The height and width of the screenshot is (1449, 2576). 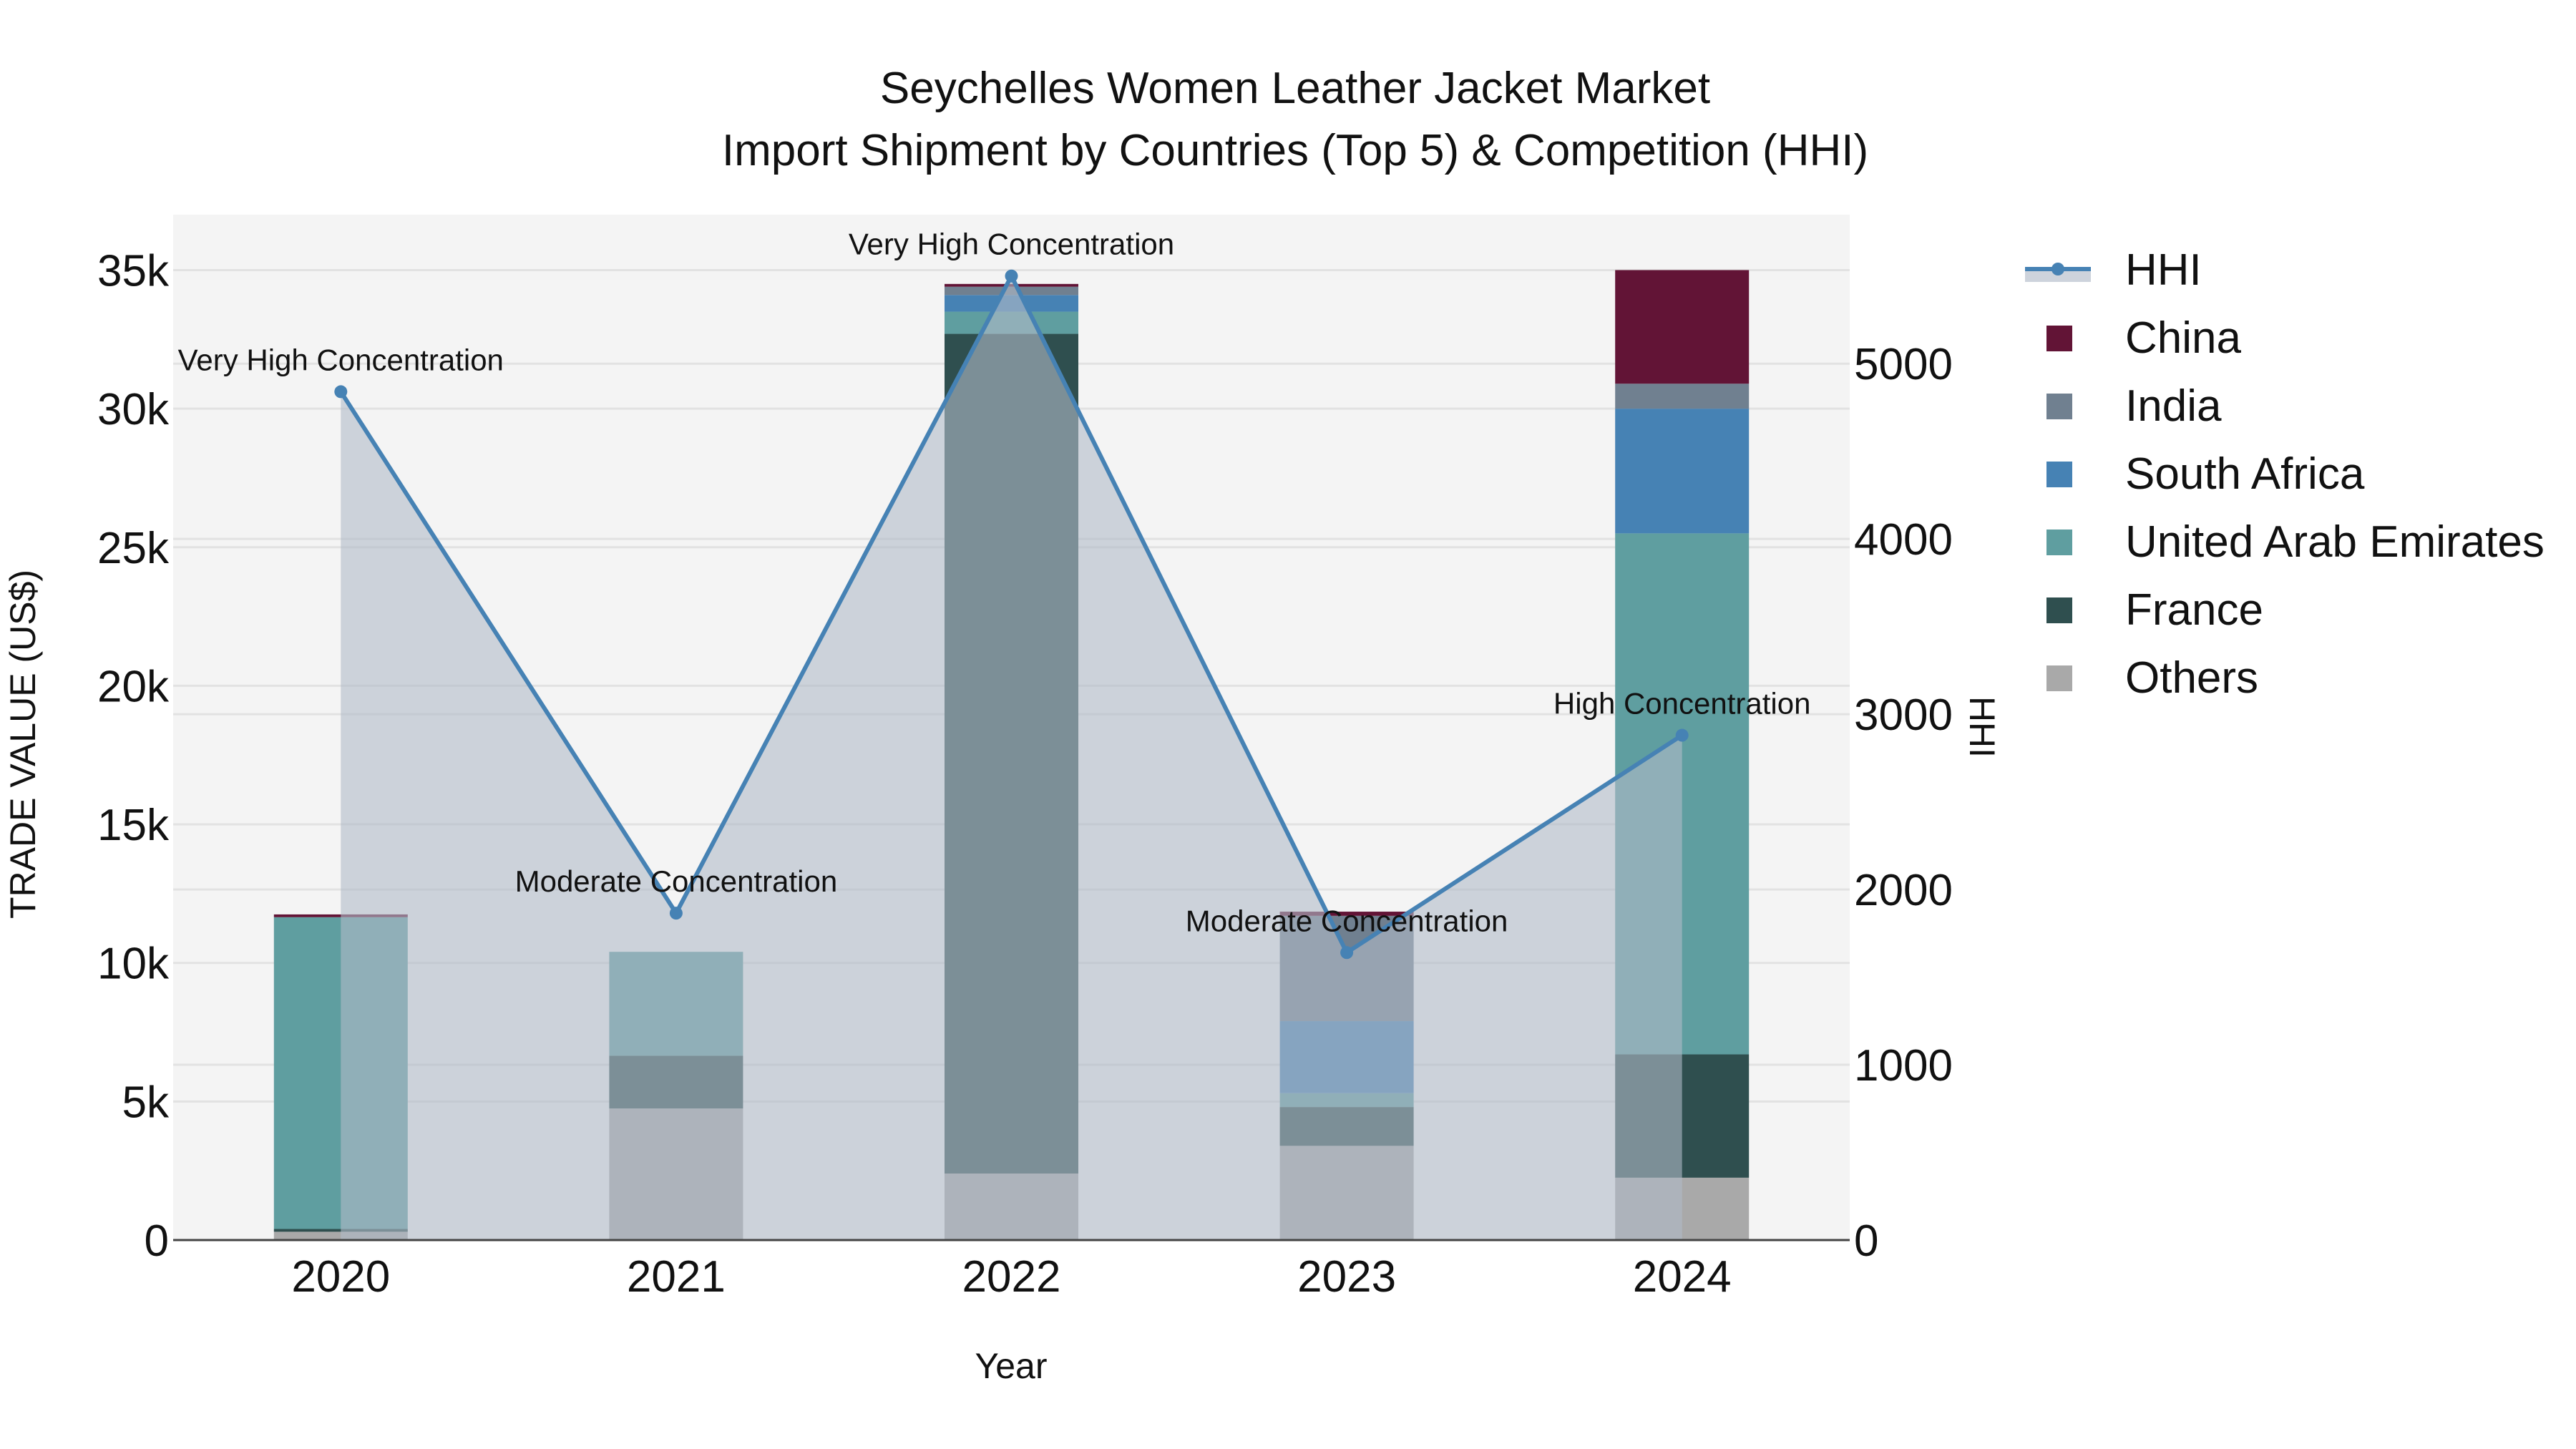 I want to click on x-tick-label: 2020, so click(x=340, y=1277).